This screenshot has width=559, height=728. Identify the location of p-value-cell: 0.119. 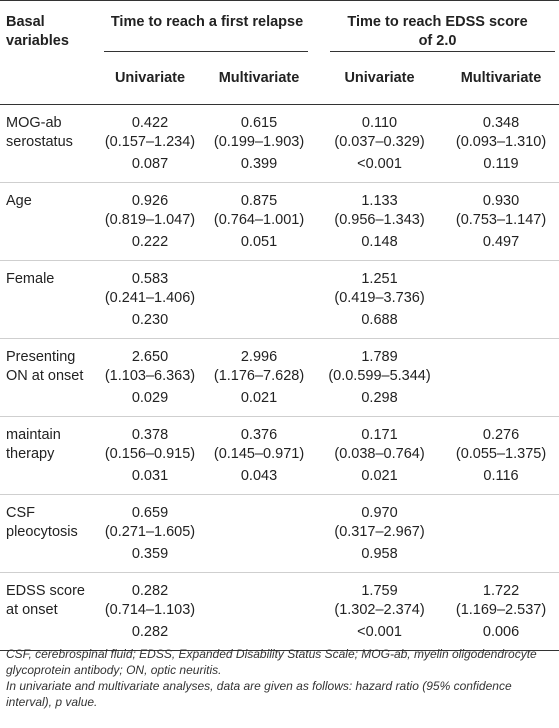
(501, 167).